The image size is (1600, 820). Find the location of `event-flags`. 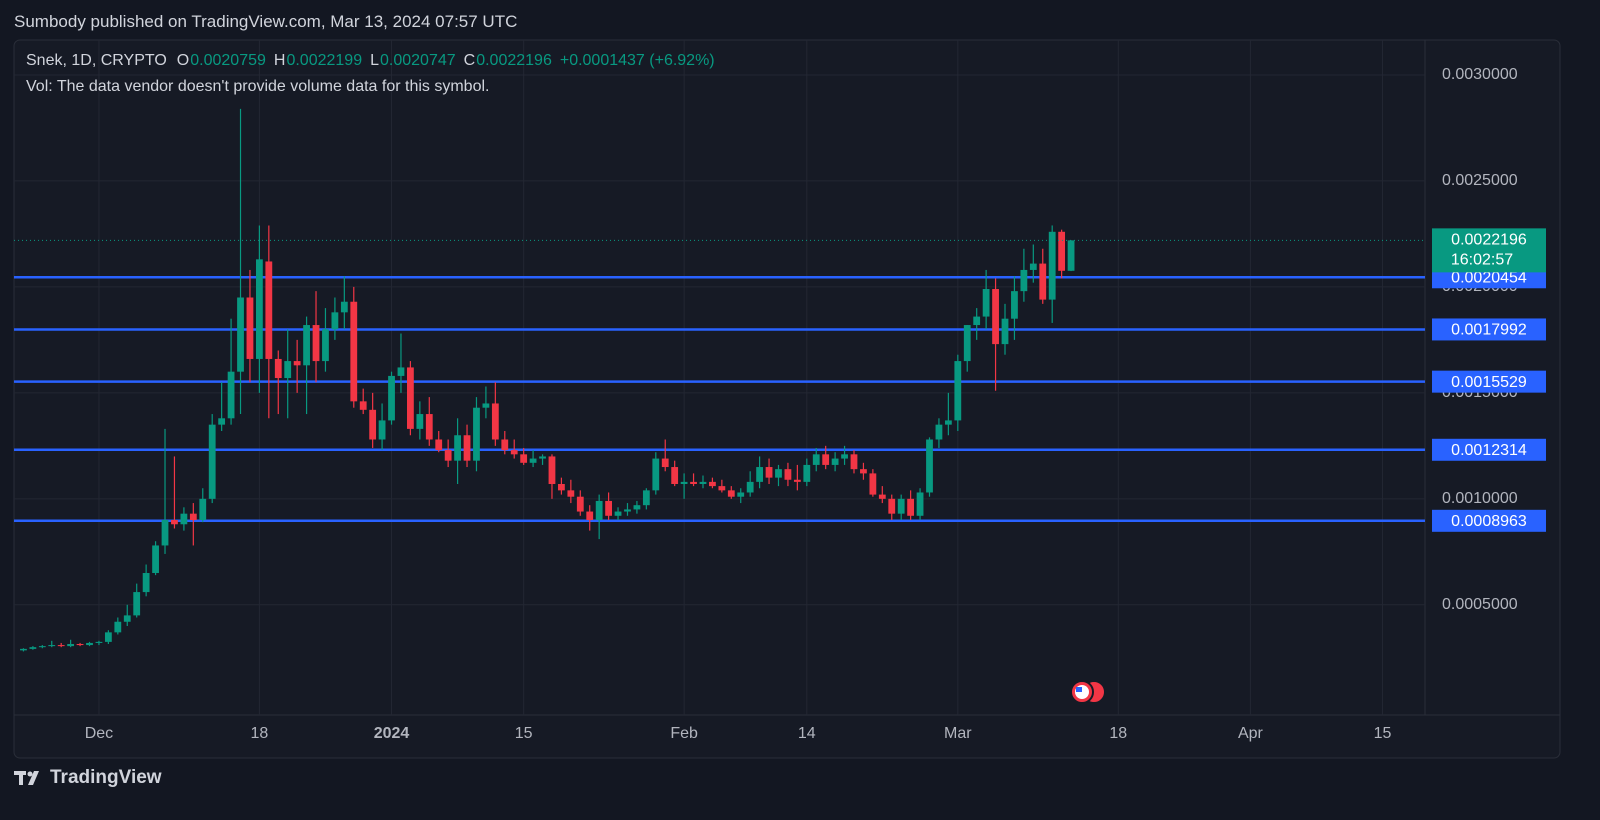

event-flags is located at coordinates (1088, 692).